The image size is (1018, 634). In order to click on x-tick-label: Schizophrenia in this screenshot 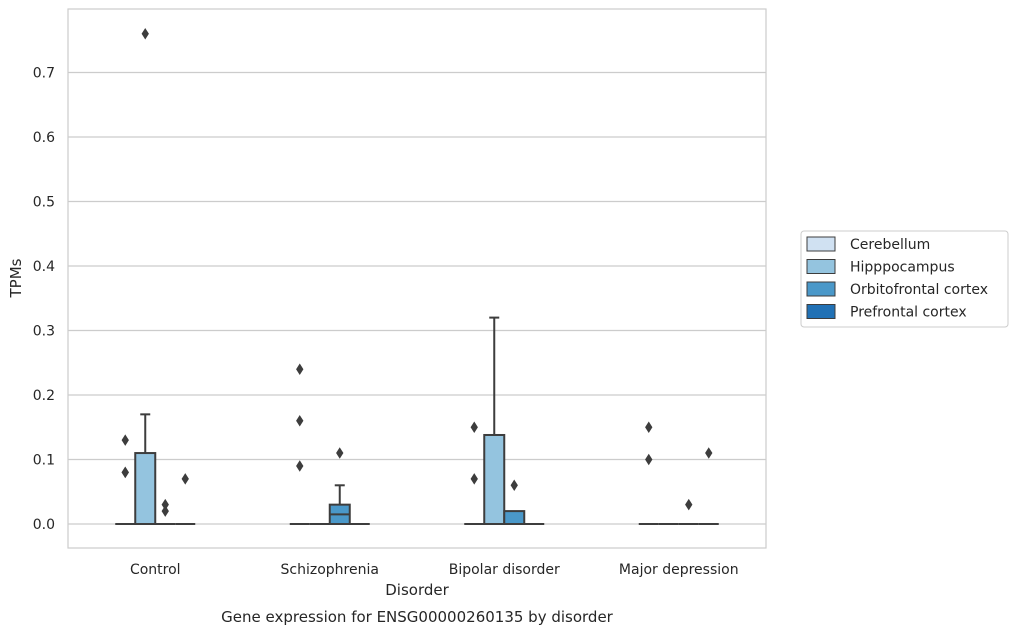, I will do `click(330, 570)`.